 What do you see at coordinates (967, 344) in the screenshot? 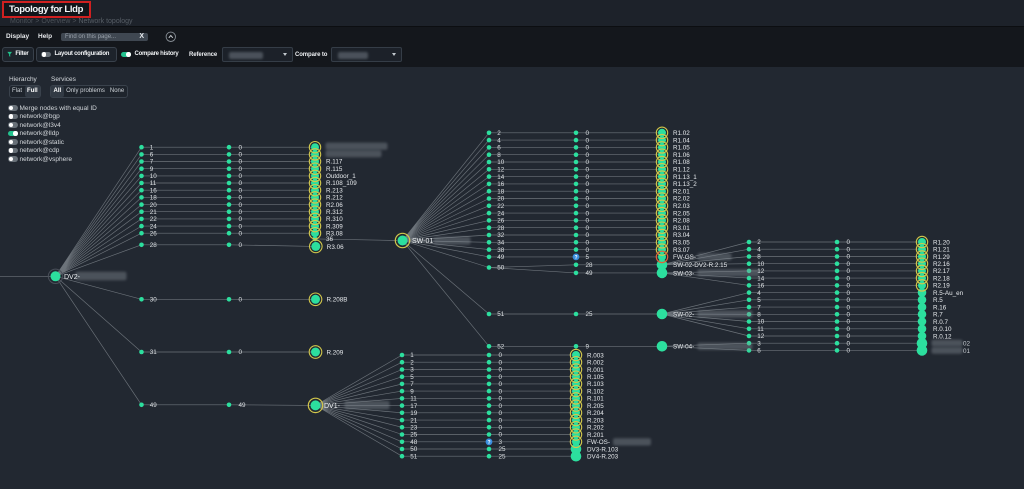
I see `svg-text: 02` at bounding box center [967, 344].